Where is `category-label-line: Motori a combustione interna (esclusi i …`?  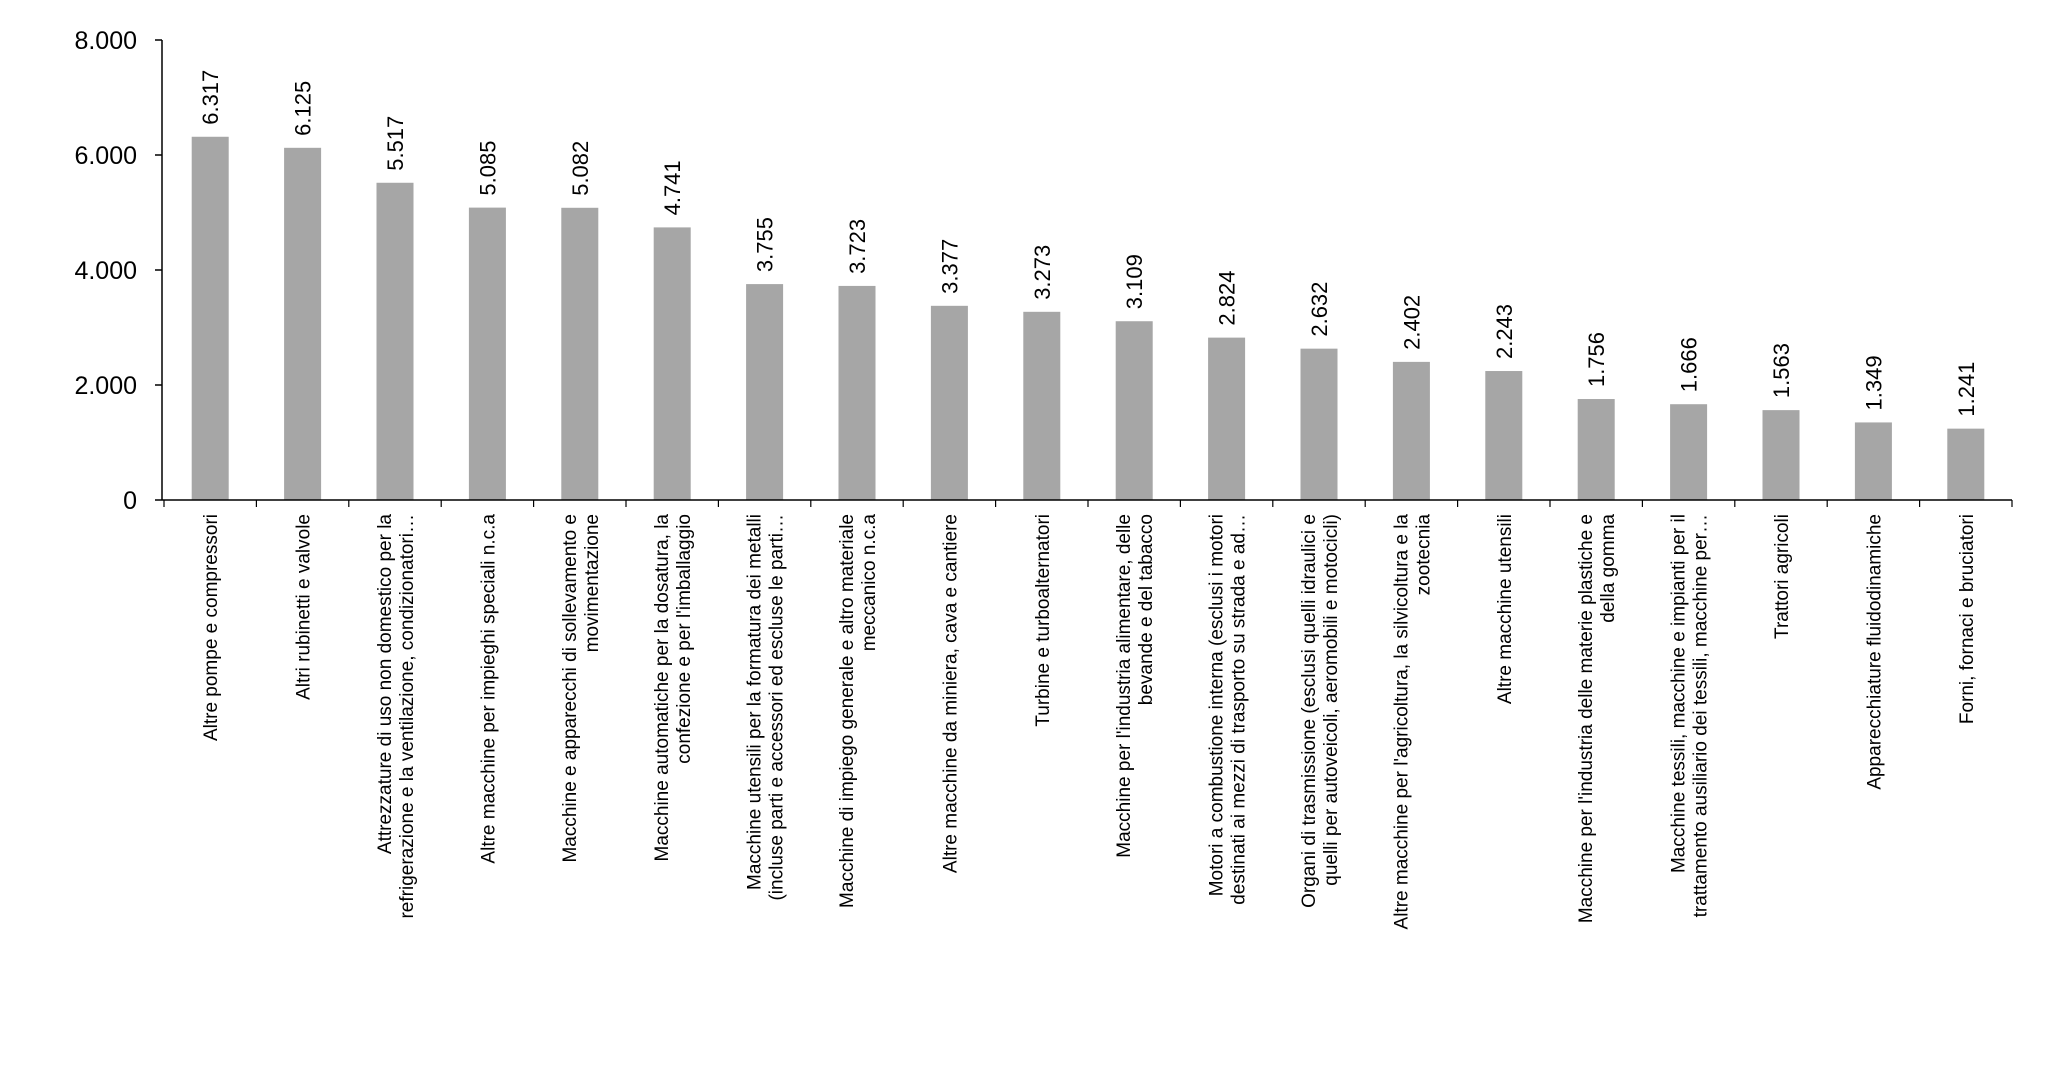 category-label-line: Motori a combustione interna (esclusi i … is located at coordinates (1217, 705).